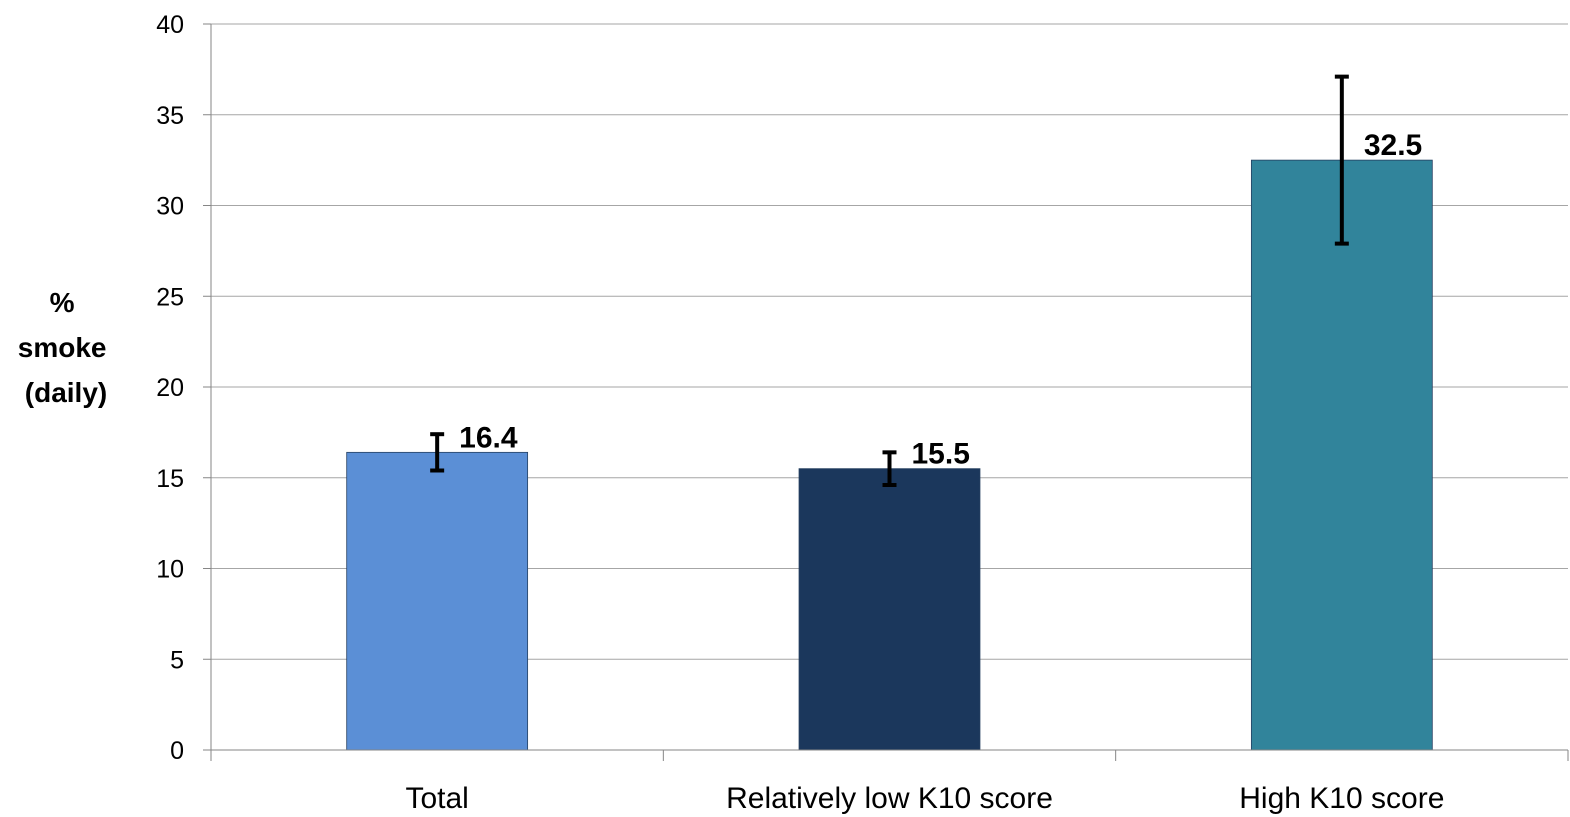 This screenshot has width=1570, height=817. I want to click on y-axis-title-line-1: %, so click(62, 302).